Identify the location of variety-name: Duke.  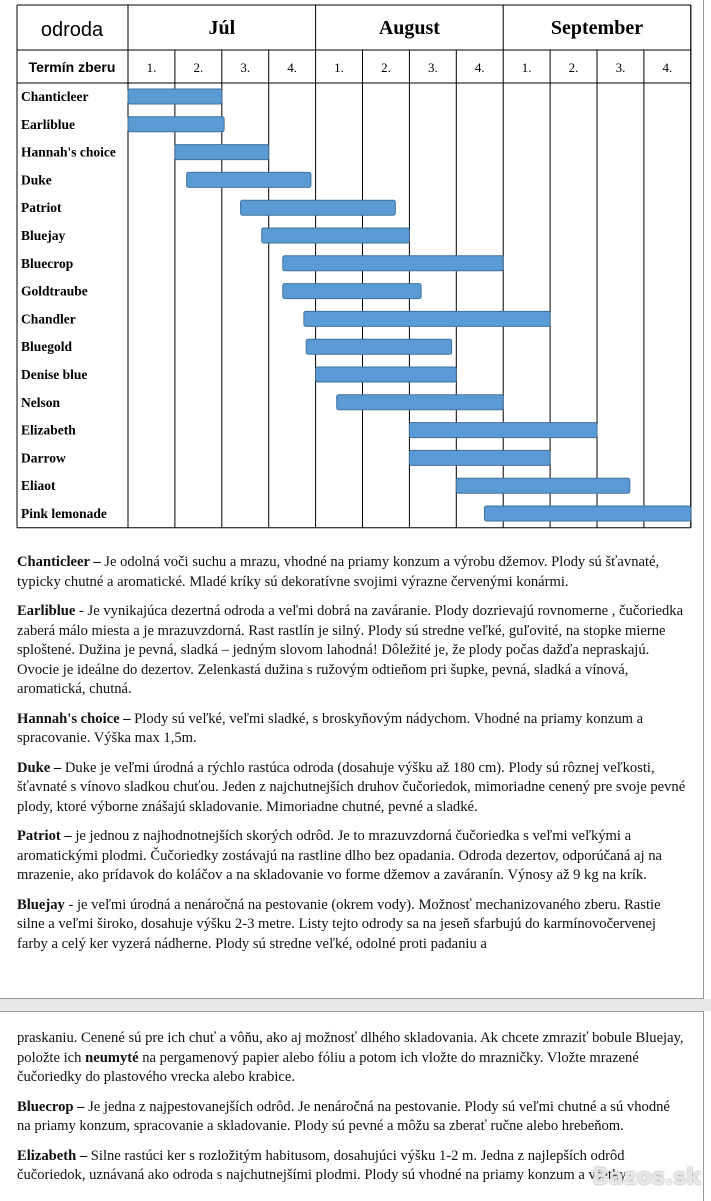
(36, 179).